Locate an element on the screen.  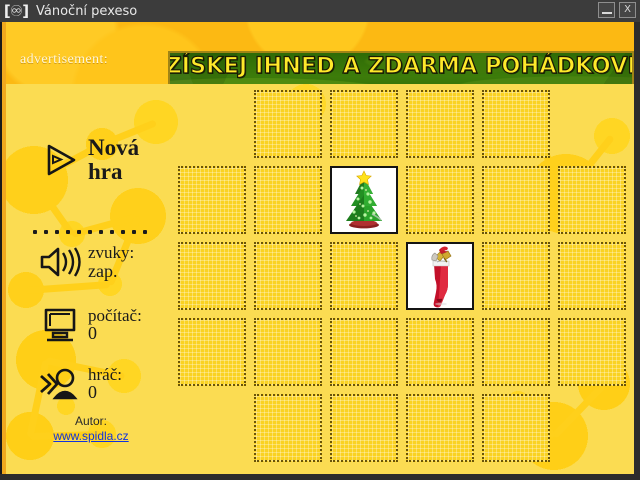
computer-label: počítač: is located at coordinates (115, 315).